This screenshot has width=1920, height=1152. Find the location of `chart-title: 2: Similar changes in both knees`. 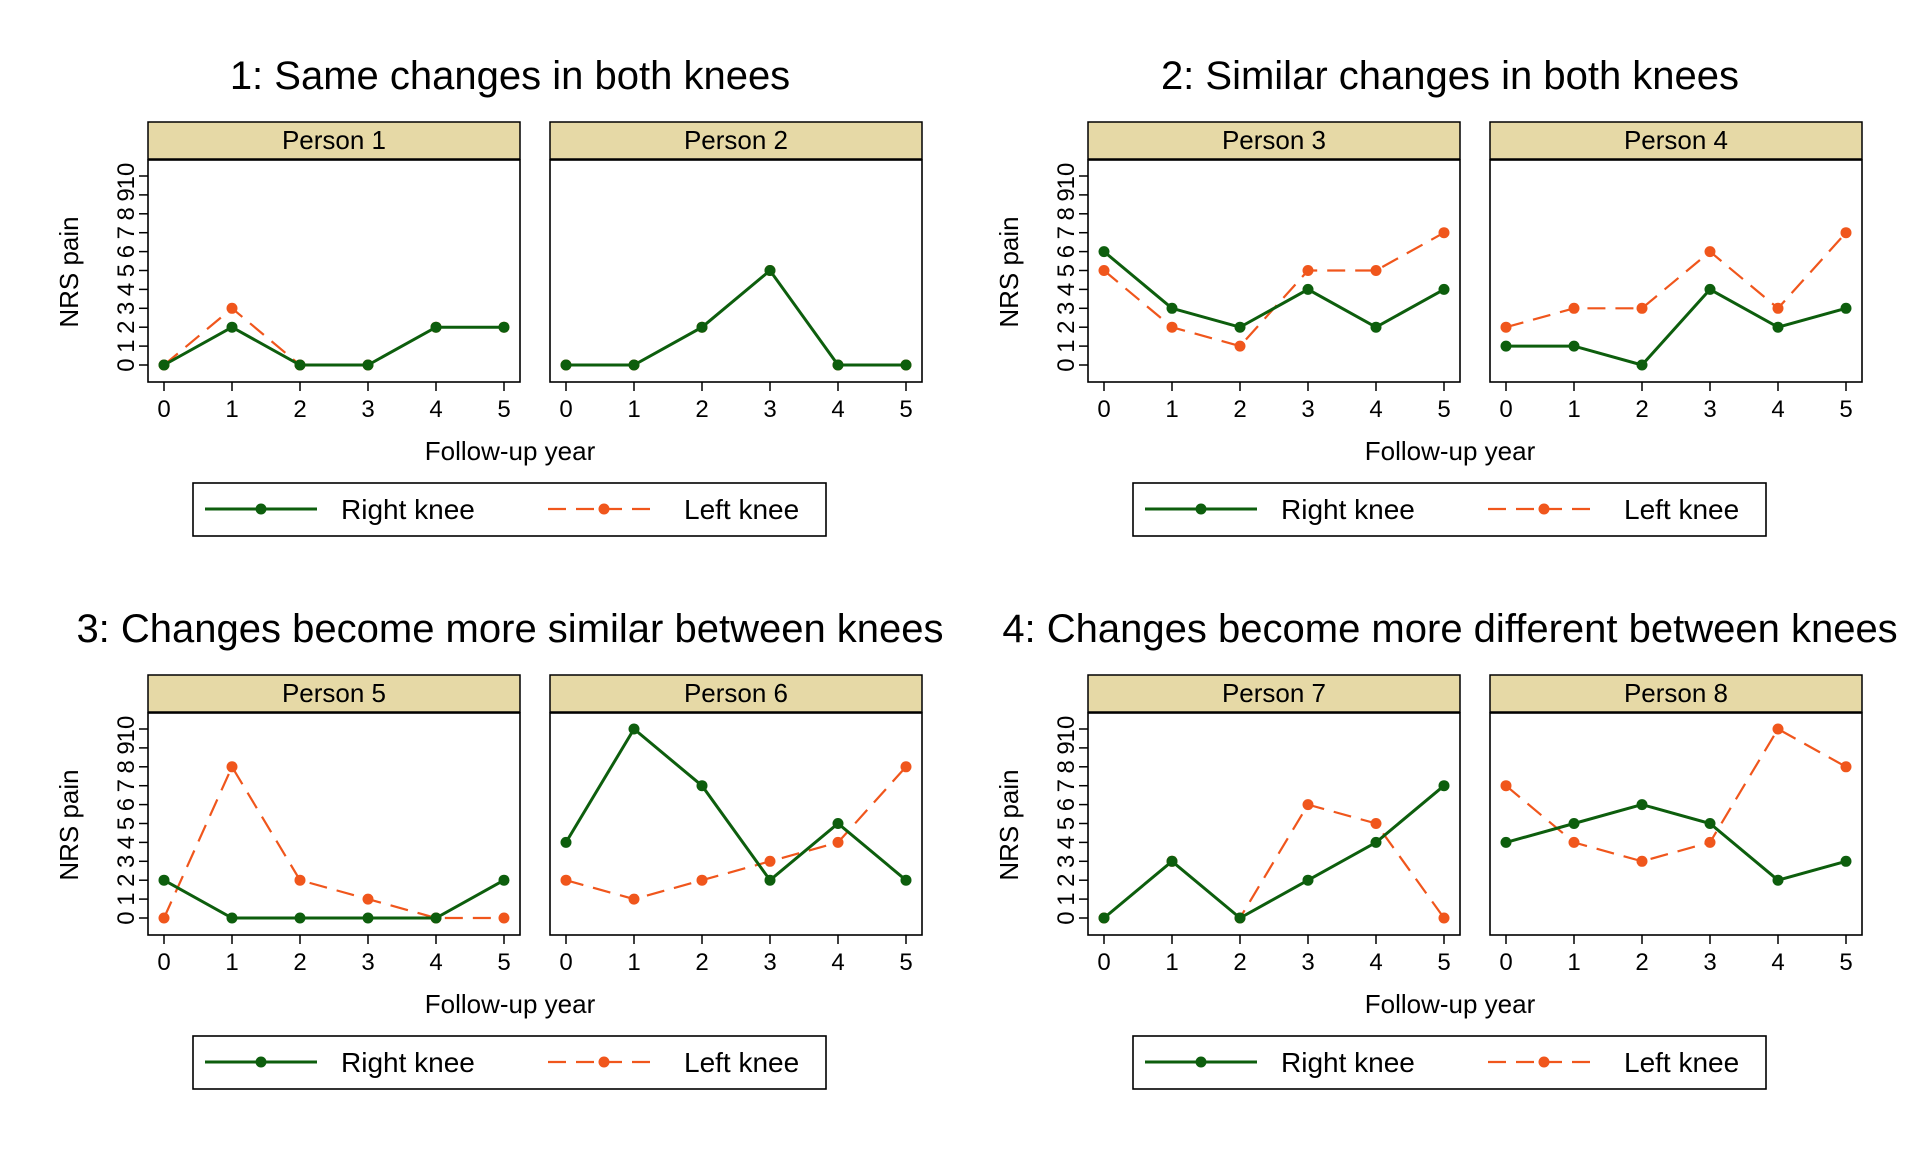

chart-title: 2: Similar changes in both knees is located at coordinates (1450, 76).